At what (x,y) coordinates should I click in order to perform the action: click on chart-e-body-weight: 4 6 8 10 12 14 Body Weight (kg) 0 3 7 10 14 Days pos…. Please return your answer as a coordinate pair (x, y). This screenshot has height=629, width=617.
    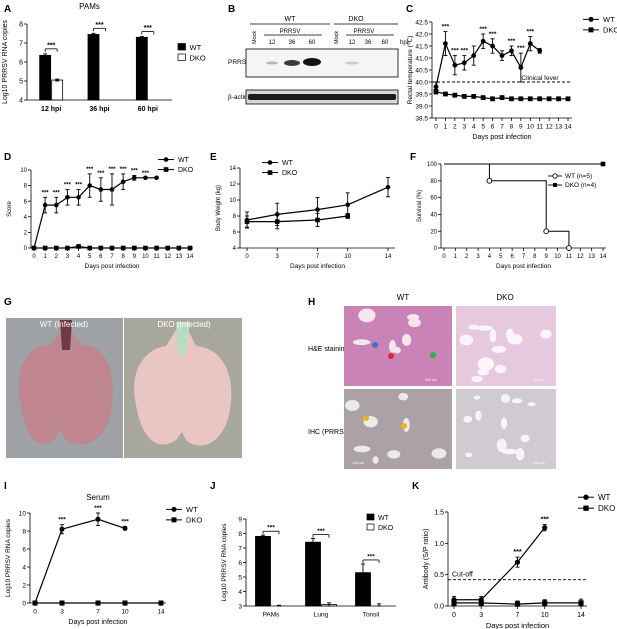
    Looking at the image, I should click on (305, 215).